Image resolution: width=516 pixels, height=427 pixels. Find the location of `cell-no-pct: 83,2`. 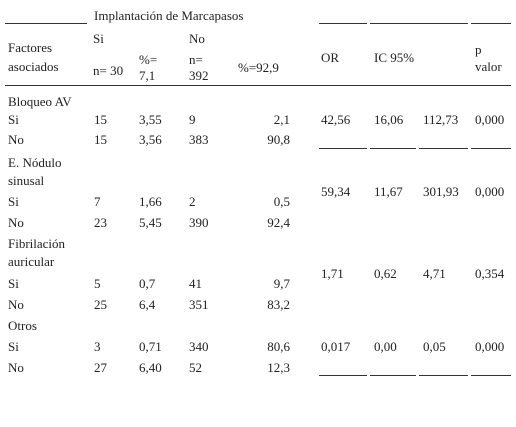

cell-no-pct: 83,2 is located at coordinates (278, 304).